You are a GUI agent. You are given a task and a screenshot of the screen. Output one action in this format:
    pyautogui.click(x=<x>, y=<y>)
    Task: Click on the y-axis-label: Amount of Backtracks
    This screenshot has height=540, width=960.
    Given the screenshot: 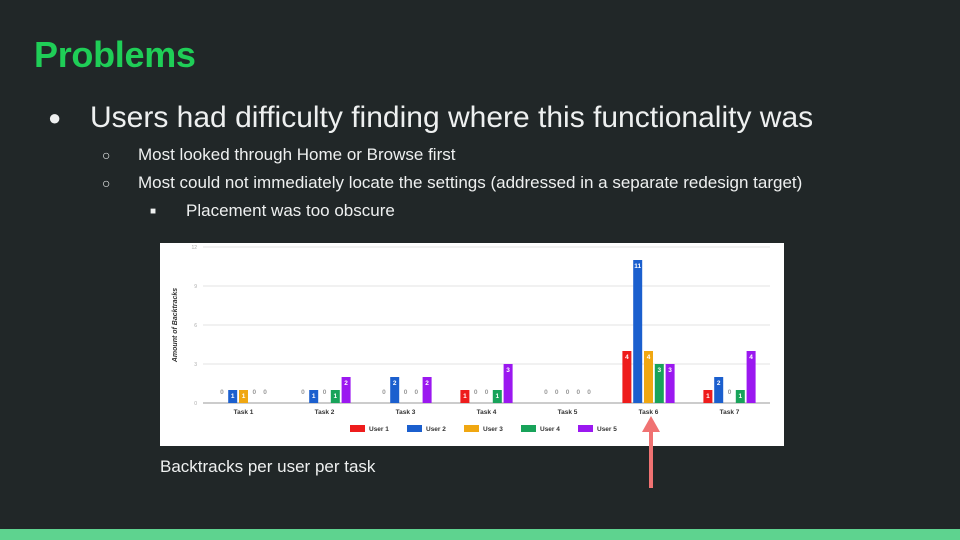 What is the action you would take?
    pyautogui.click(x=175, y=325)
    